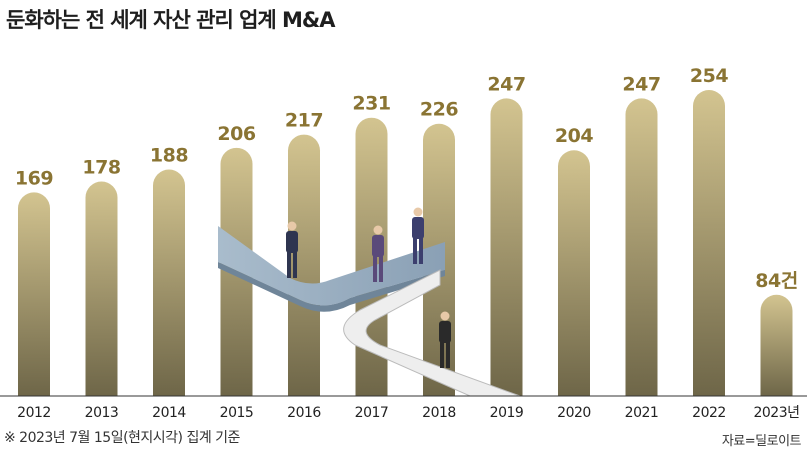 The width and height of the screenshot is (807, 451). I want to click on value-label-2020: 204, so click(574, 136).